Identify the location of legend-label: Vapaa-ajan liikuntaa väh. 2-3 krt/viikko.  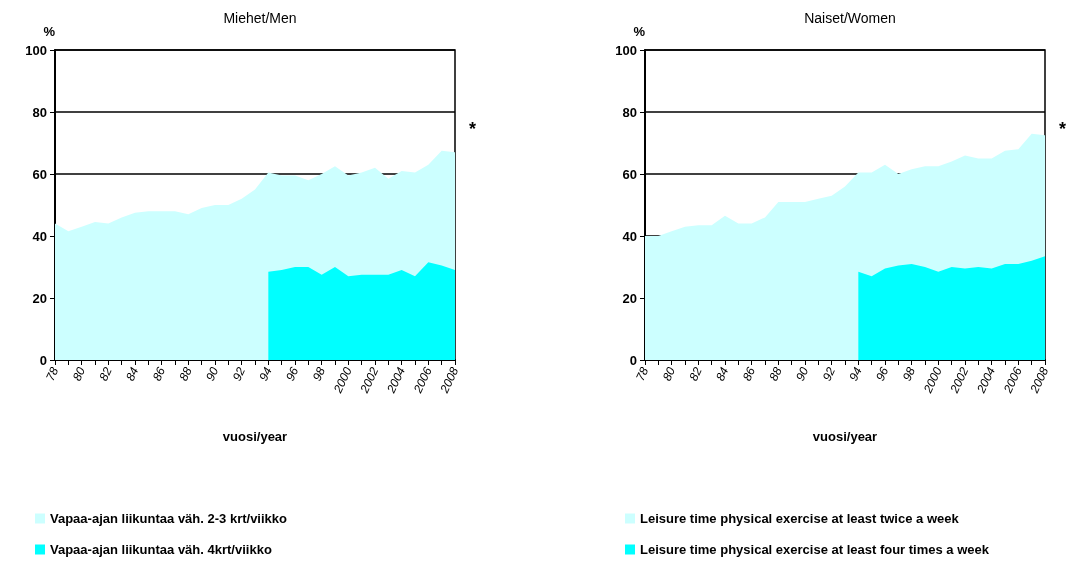
(169, 518).